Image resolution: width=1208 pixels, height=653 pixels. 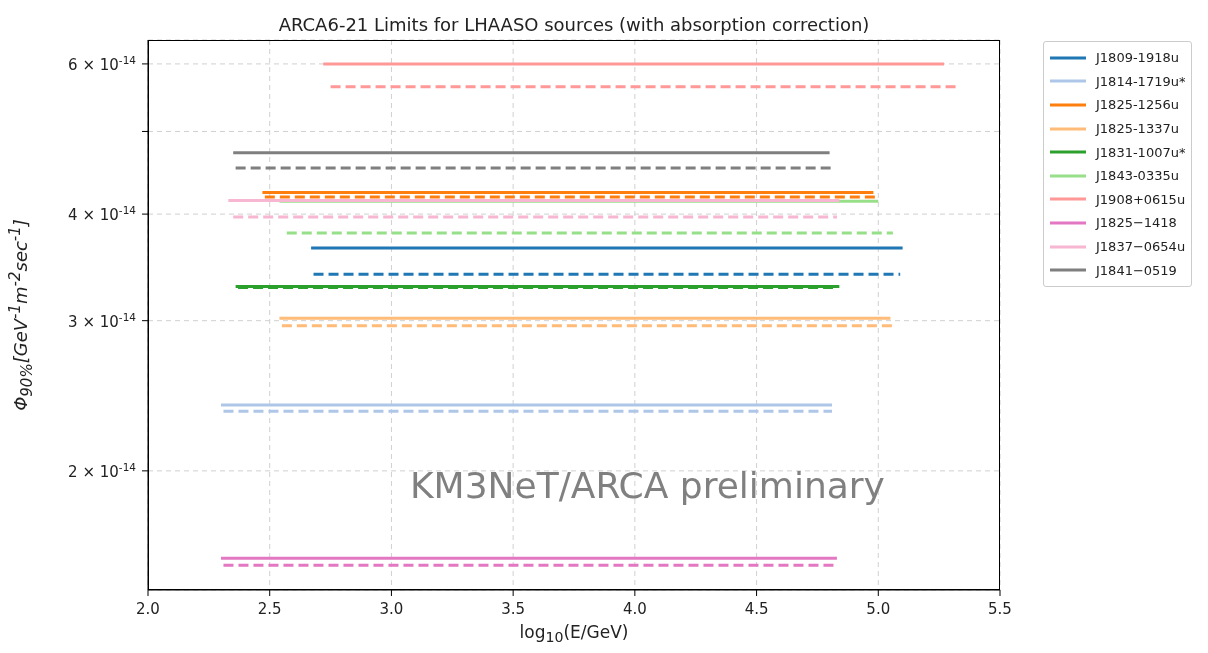 I want to click on legend-label: J1814-1719u*, so click(x=1141, y=81).